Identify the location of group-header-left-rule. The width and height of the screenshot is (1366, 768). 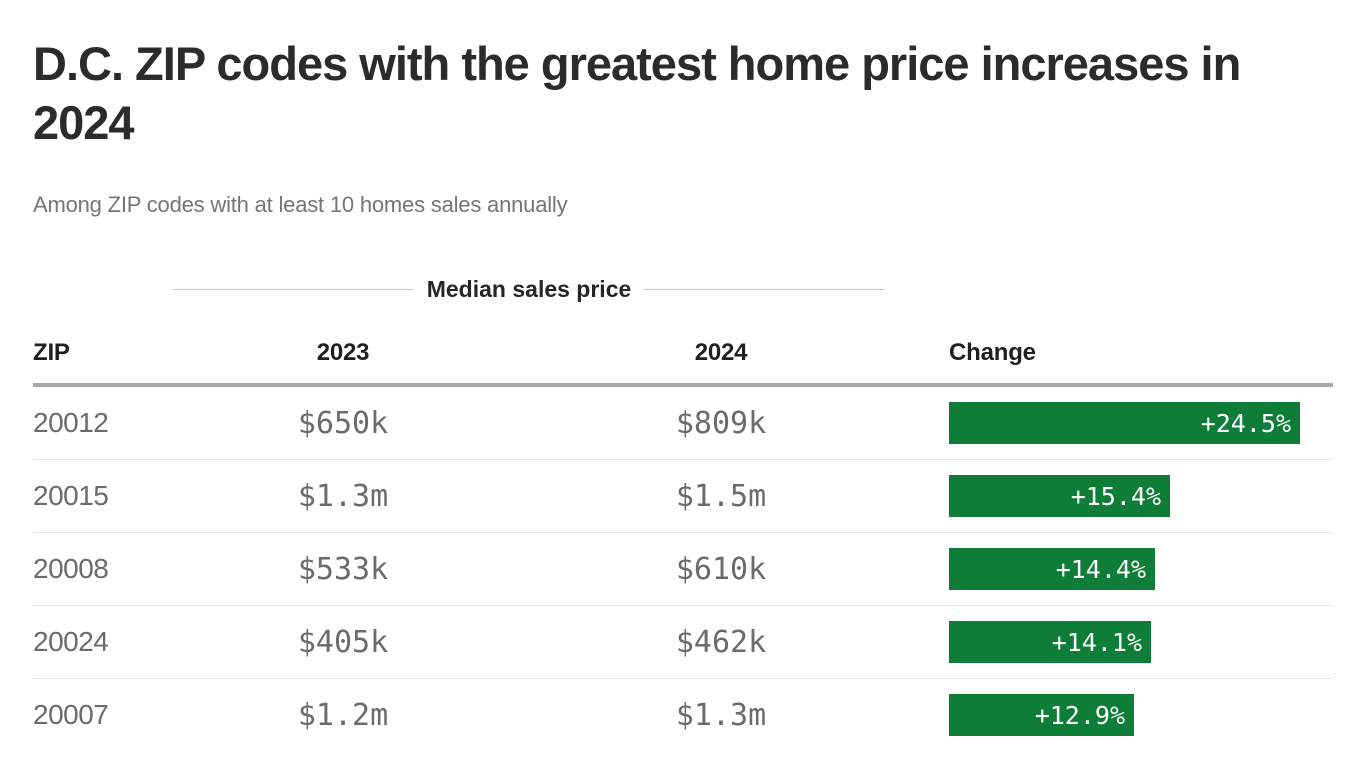
(293, 290).